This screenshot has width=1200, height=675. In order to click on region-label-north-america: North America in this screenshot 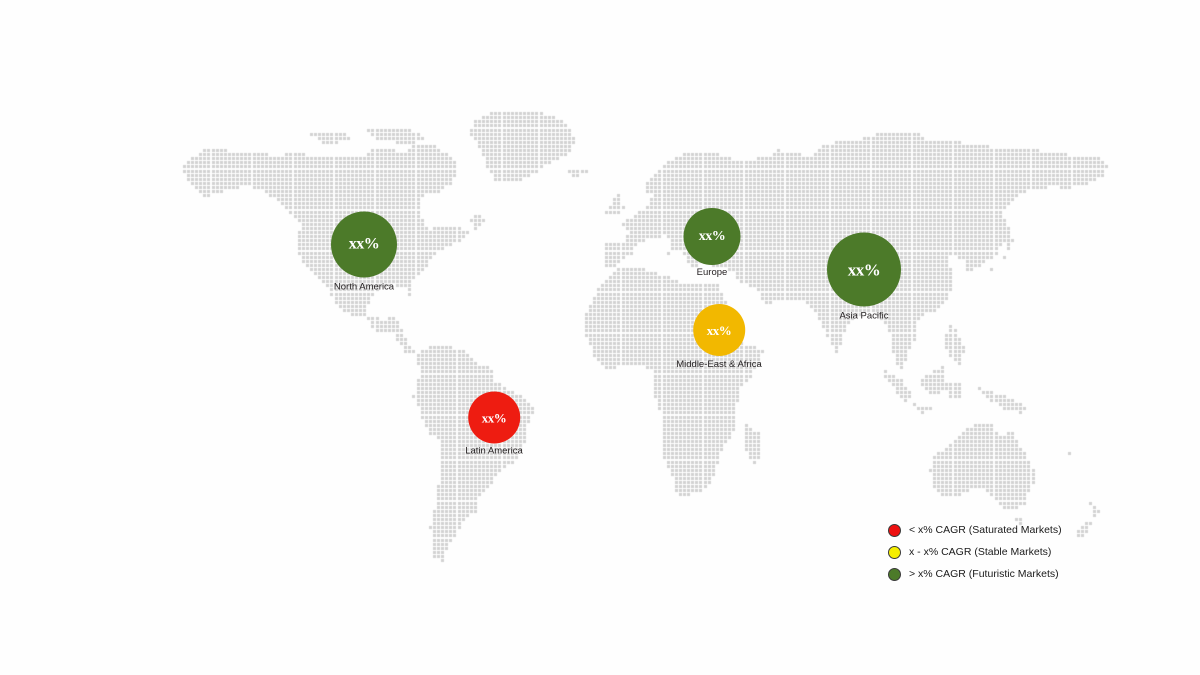, I will do `click(364, 287)`.